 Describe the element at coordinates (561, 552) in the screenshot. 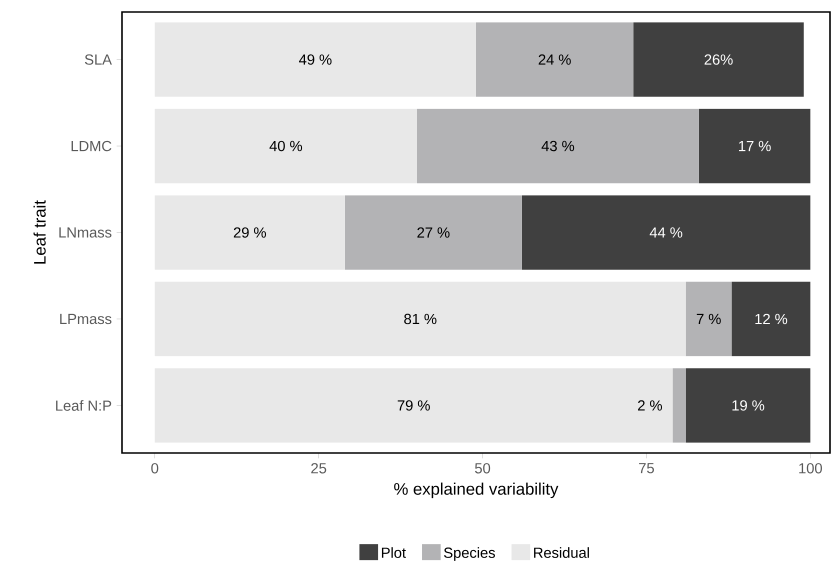

I see `legend-label: Residual` at that location.